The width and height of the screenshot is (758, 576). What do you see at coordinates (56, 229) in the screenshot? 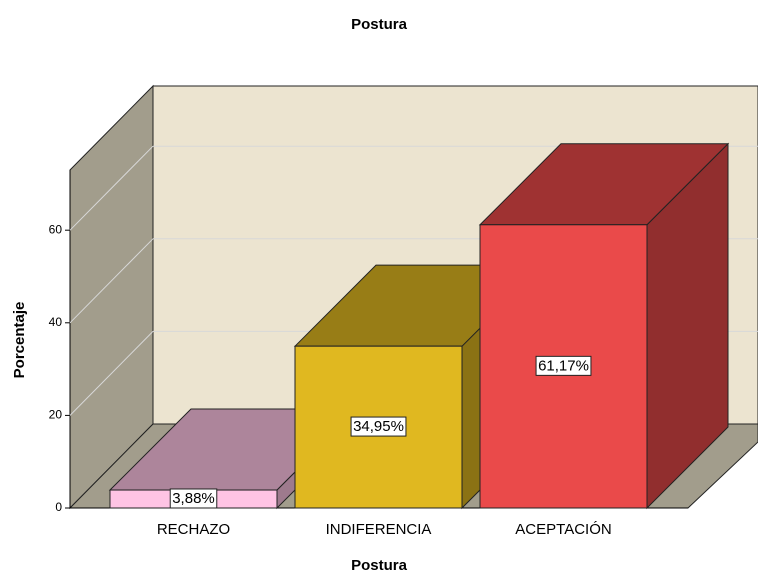
I see `y-tick-label: 60` at bounding box center [56, 229].